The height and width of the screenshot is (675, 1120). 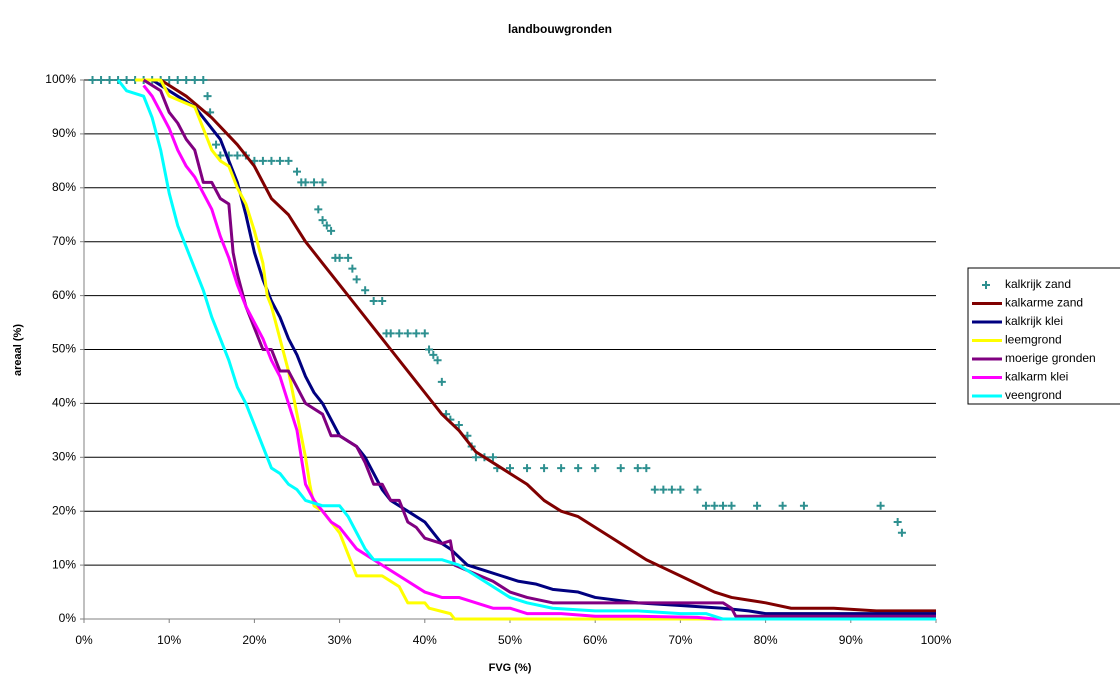 I want to click on x-axis-label: FVG (%), so click(x=510, y=668).